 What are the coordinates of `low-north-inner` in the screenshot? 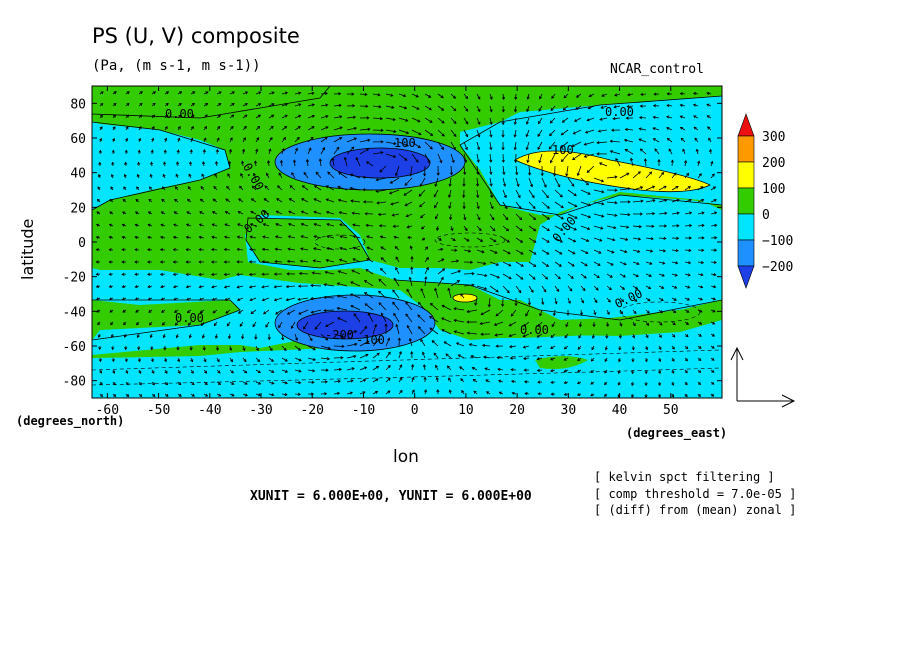 It's located at (380, 163).